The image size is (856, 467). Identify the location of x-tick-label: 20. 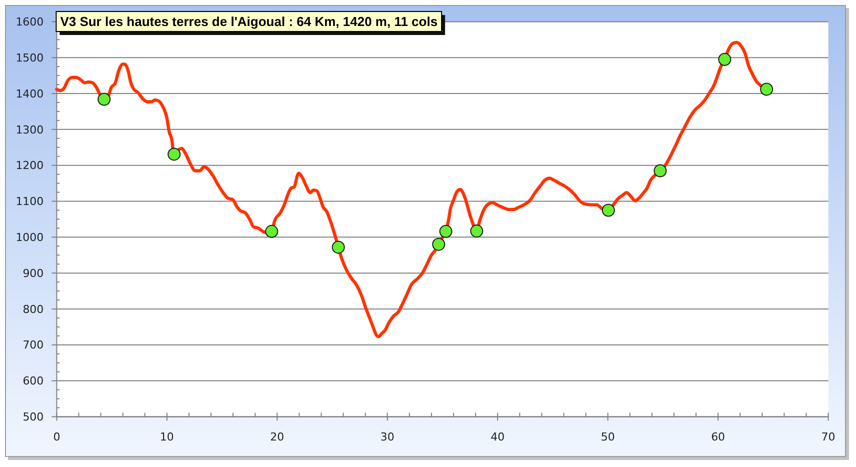
(277, 437).